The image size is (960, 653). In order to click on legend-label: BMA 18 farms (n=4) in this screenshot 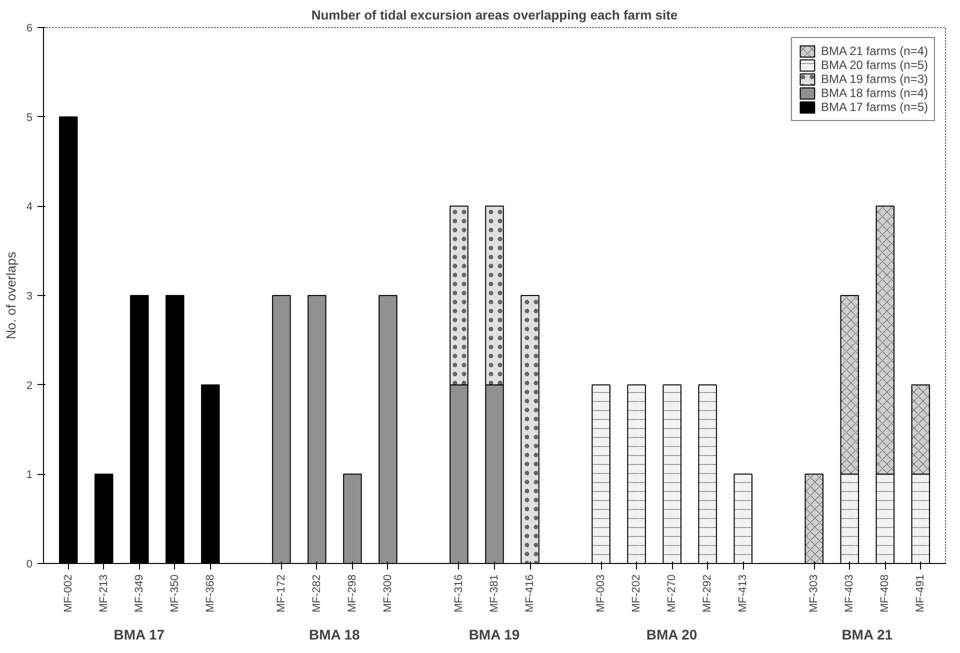, I will do `click(874, 93)`.